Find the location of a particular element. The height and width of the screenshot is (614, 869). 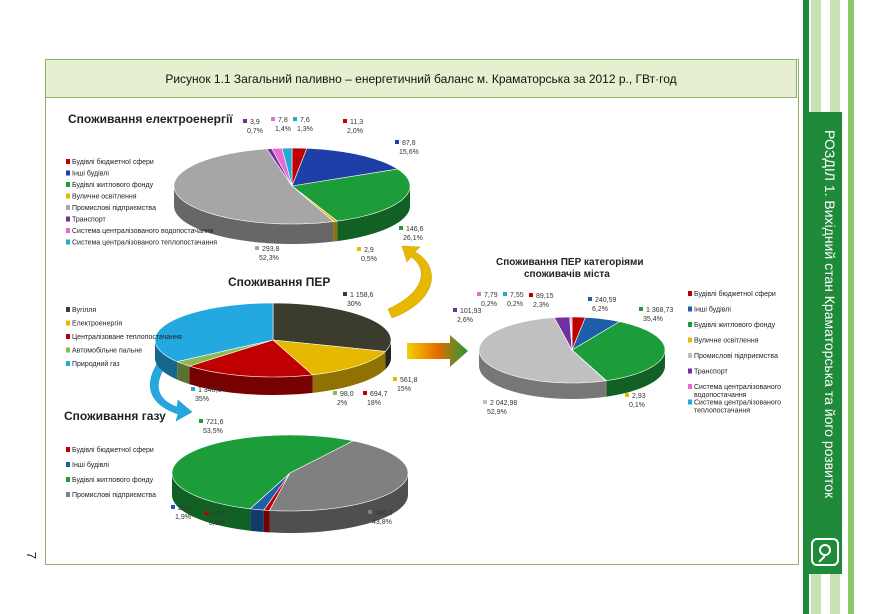

magnifier-icon is located at coordinates (825, 552).